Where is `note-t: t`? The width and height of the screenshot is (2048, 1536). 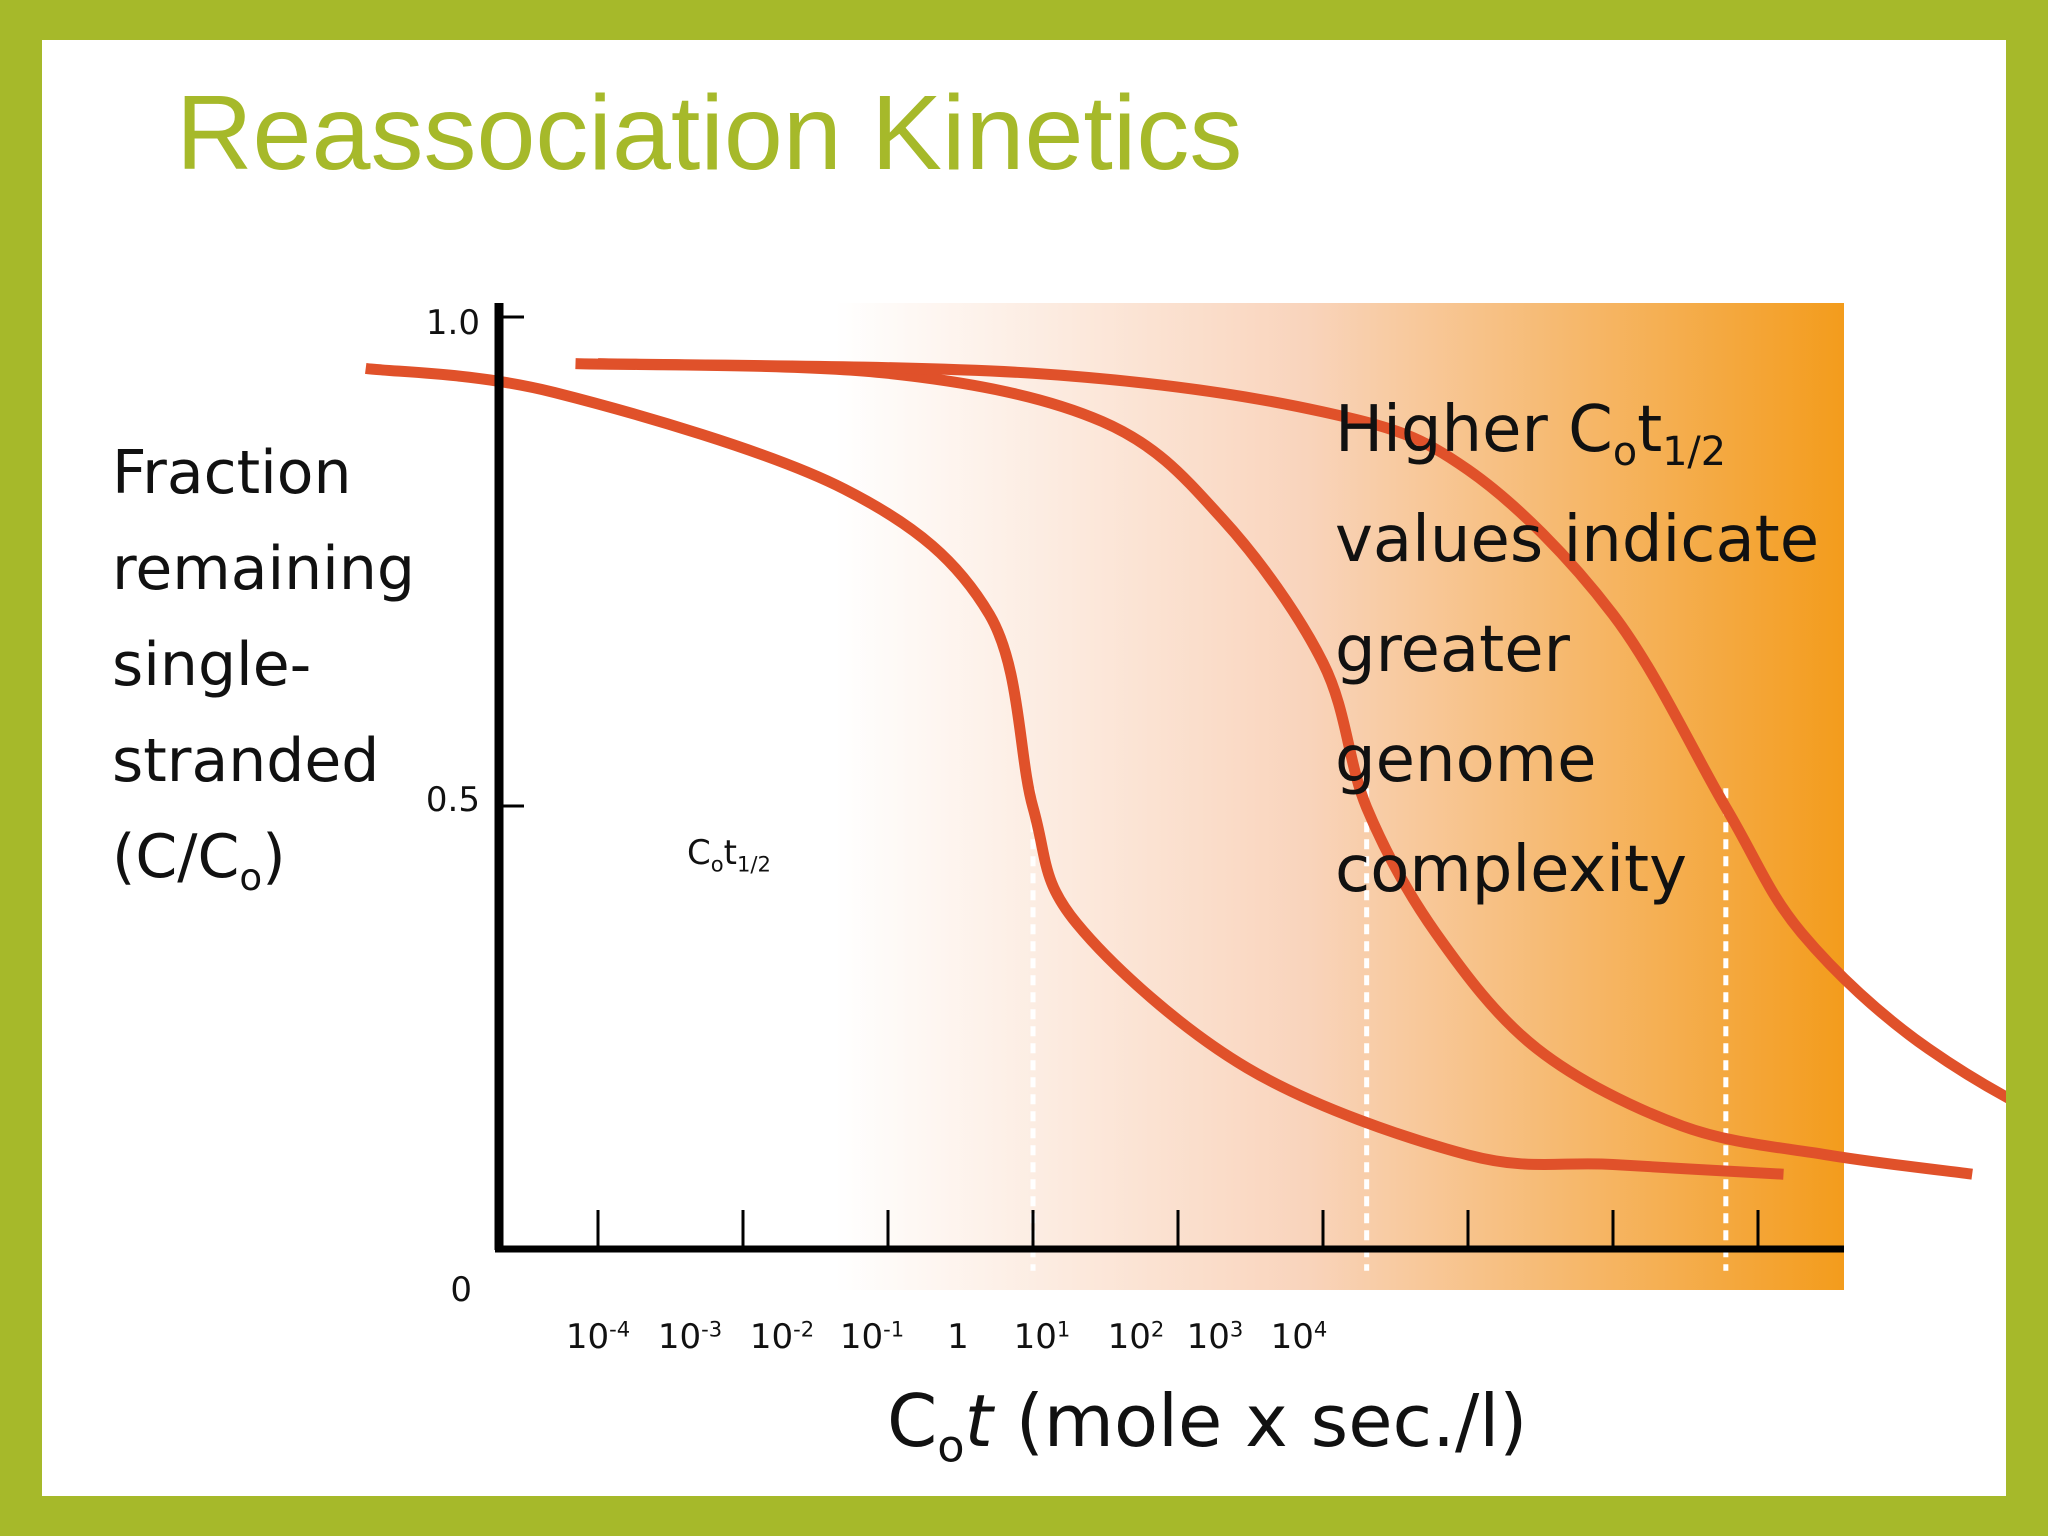
note-t: t is located at coordinates (1650, 430).